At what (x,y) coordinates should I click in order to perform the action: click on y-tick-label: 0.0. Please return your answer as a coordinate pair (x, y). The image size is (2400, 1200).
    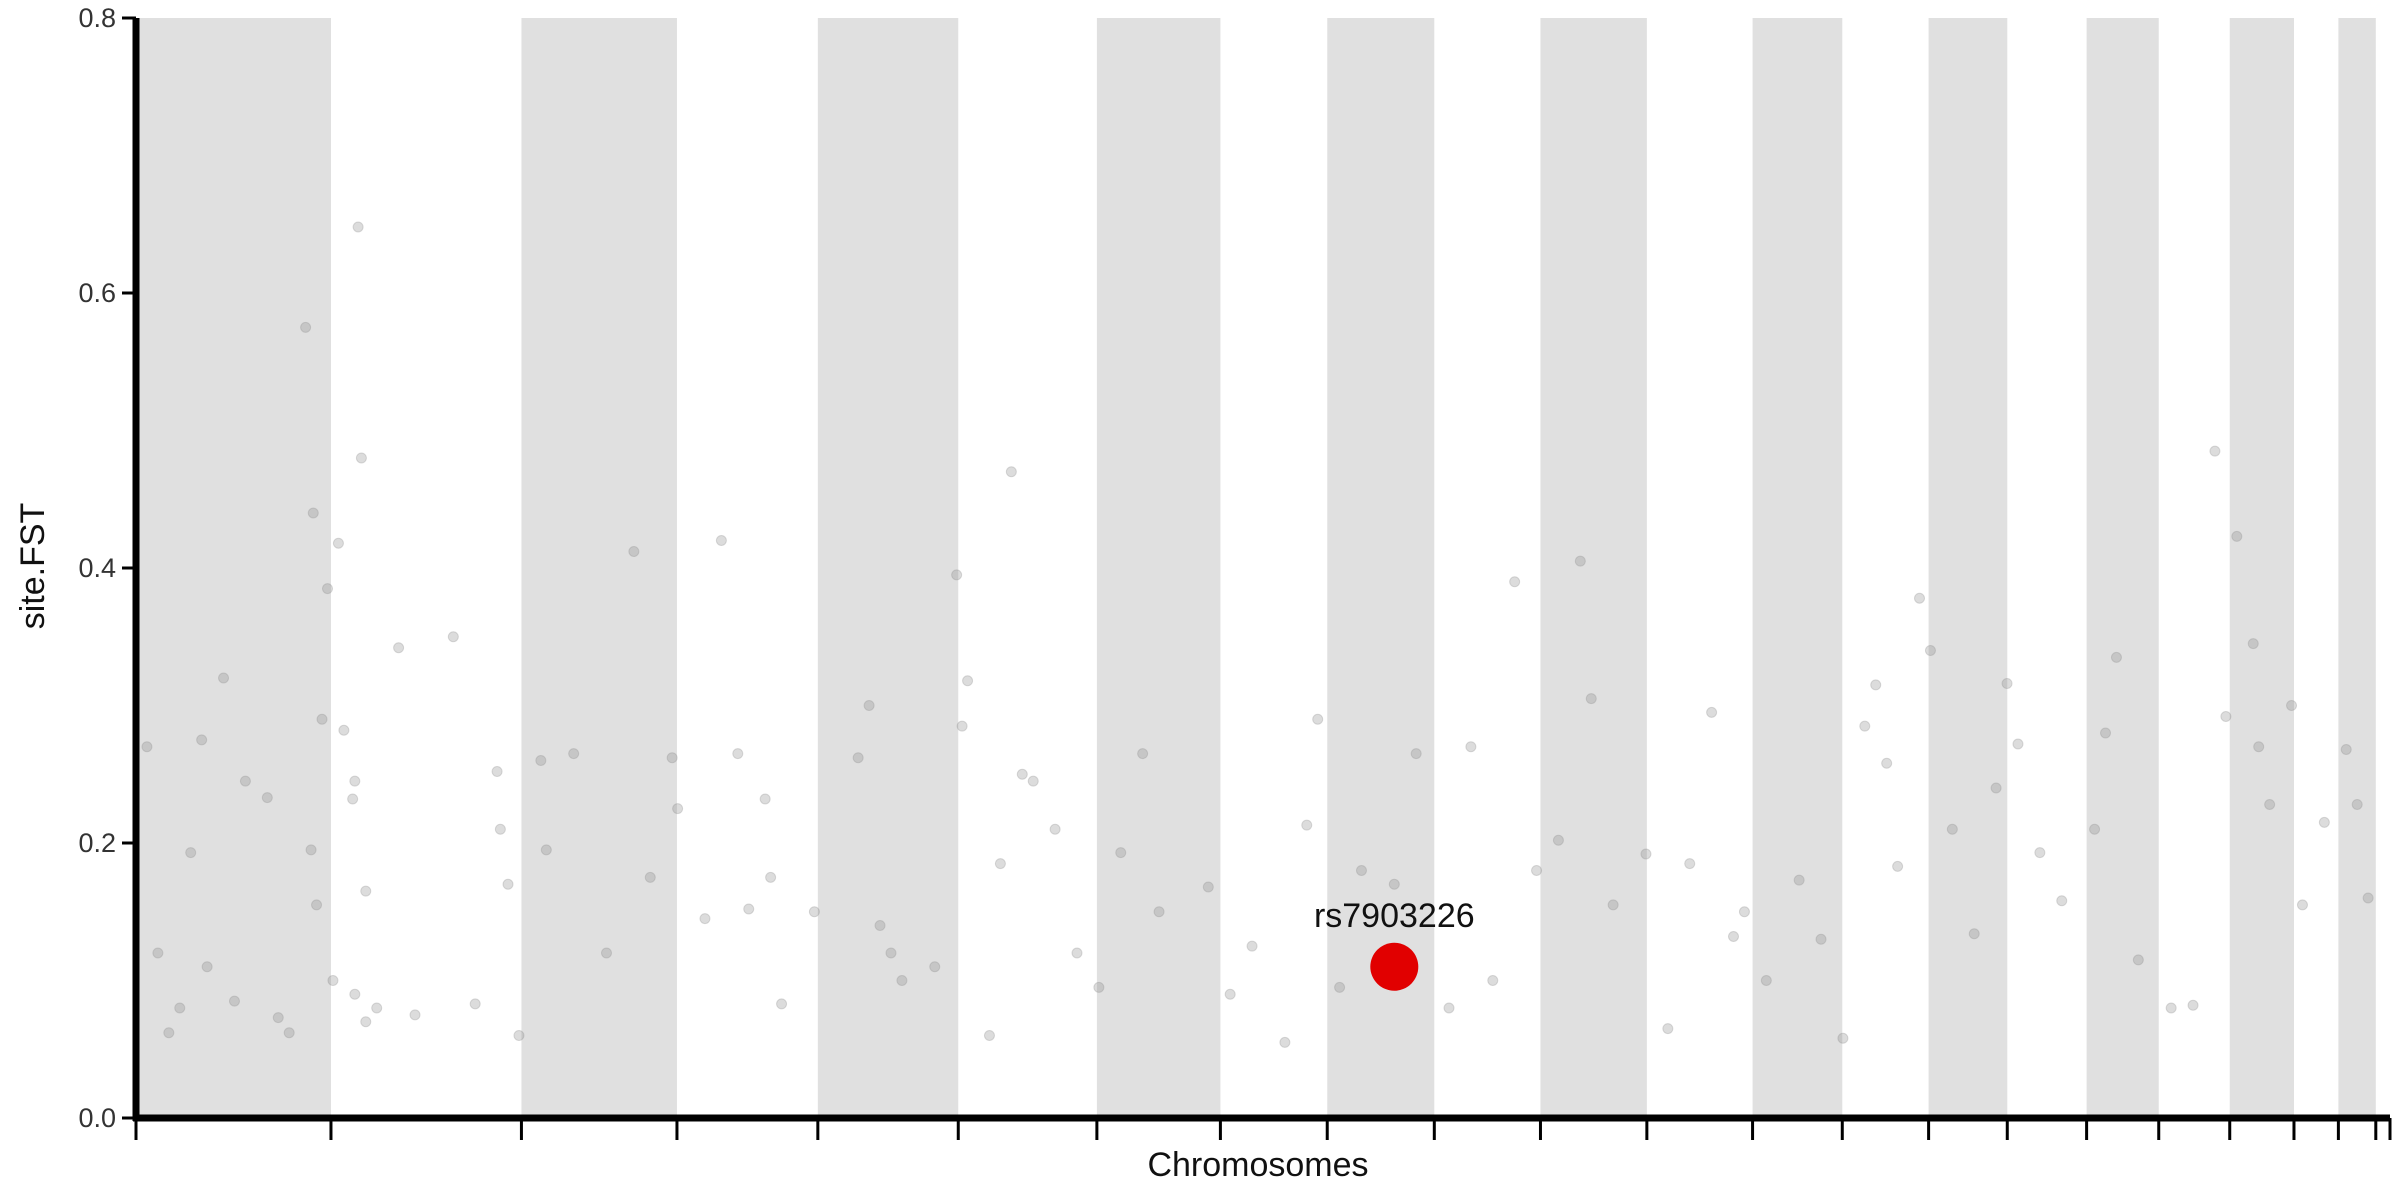
    Looking at the image, I should click on (97, 1118).